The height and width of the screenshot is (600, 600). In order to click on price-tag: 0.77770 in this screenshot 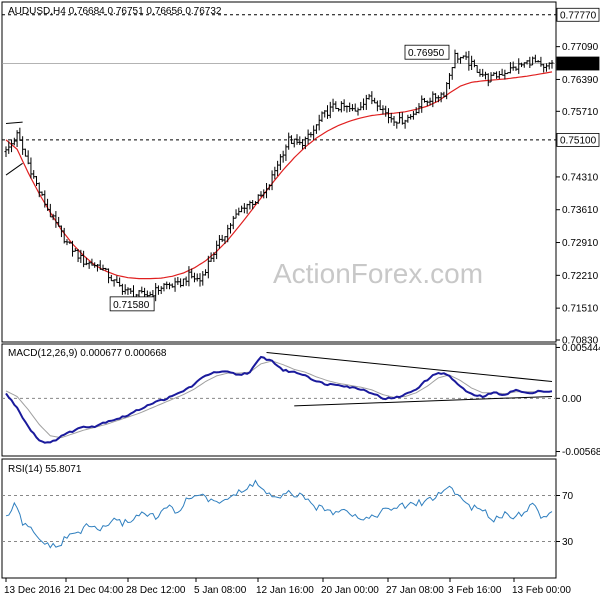, I will do `click(578, 14)`.